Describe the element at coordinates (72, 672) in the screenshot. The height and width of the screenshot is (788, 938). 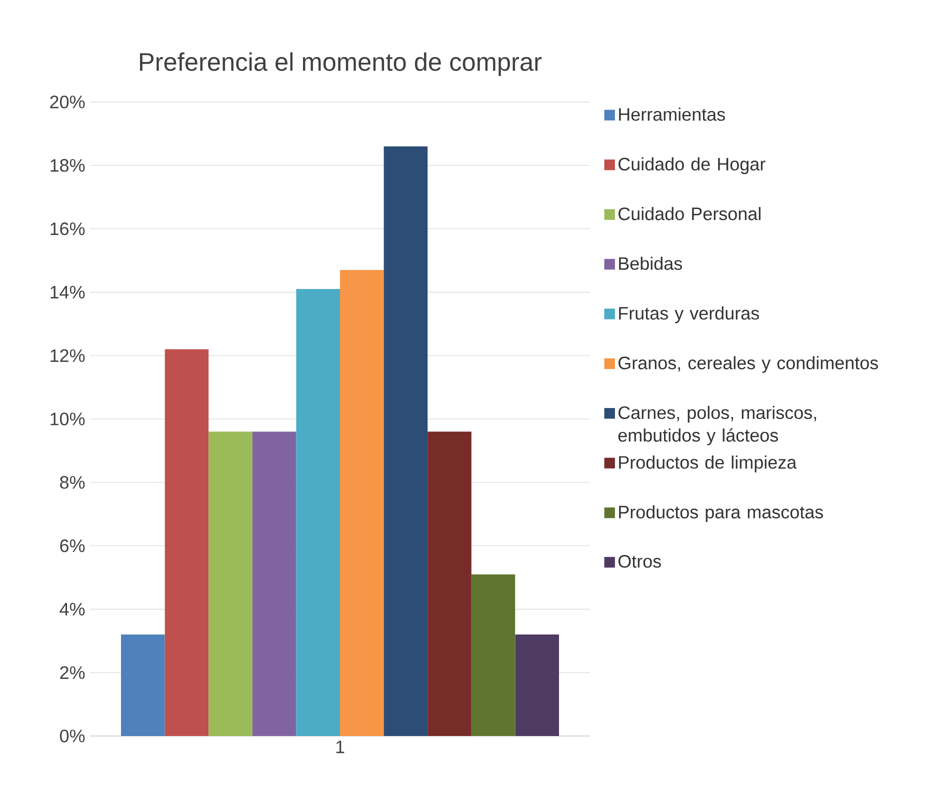
I see `y-tick-label: 2%` at that location.